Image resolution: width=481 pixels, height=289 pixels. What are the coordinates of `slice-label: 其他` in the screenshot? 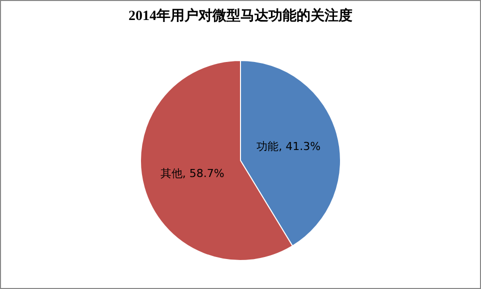 It's located at (171, 173).